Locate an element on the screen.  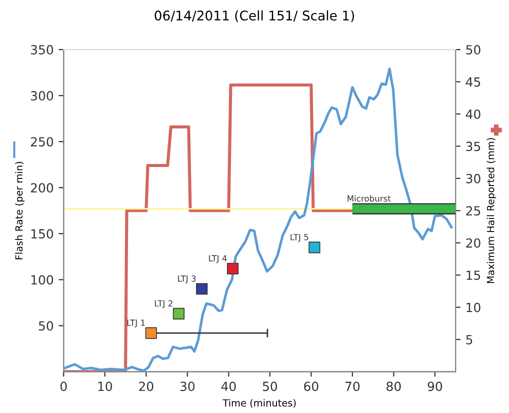
y-tick-label: 50 is located at coordinates (46, 326).